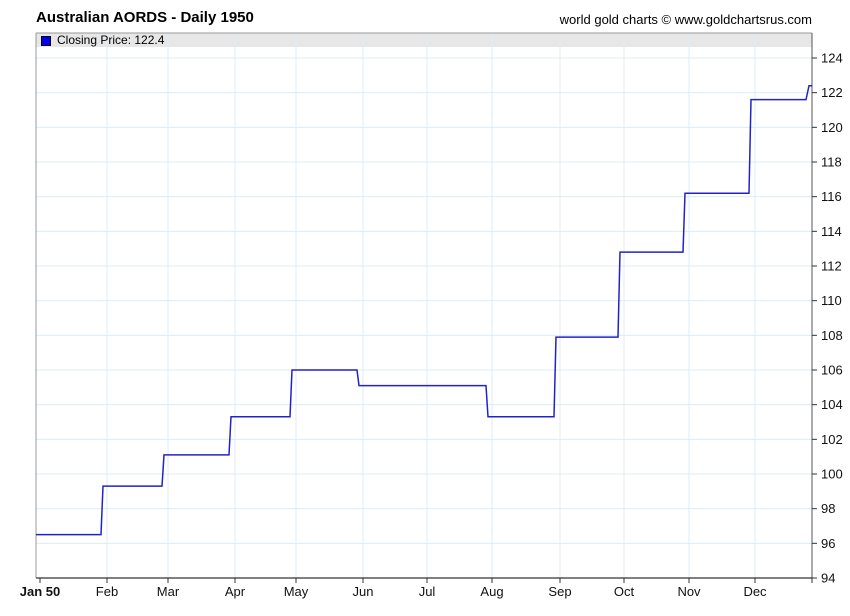  I want to click on y-tick-label: 112, so click(831, 266).